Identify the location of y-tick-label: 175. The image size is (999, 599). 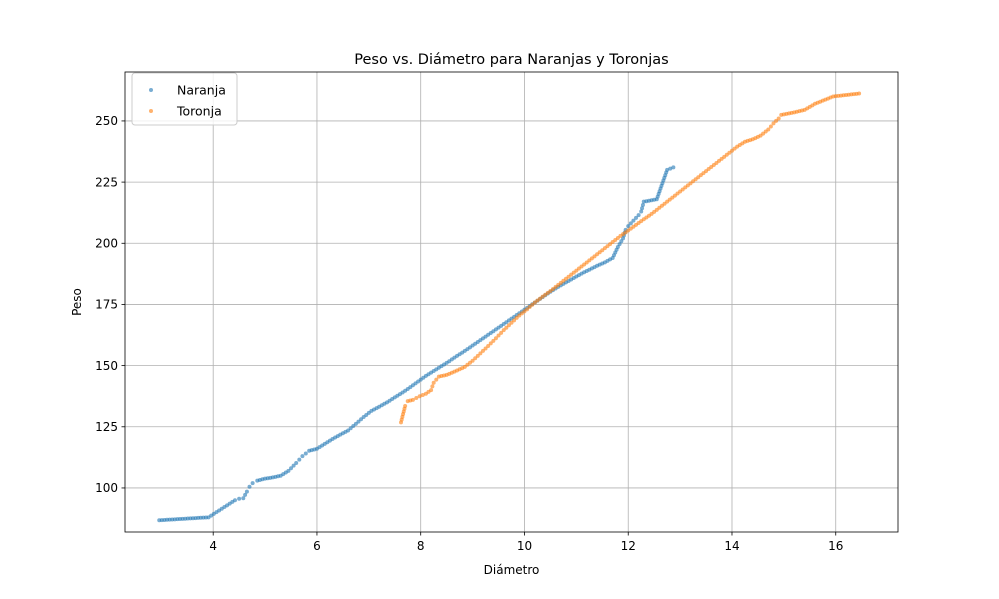
(106, 305).